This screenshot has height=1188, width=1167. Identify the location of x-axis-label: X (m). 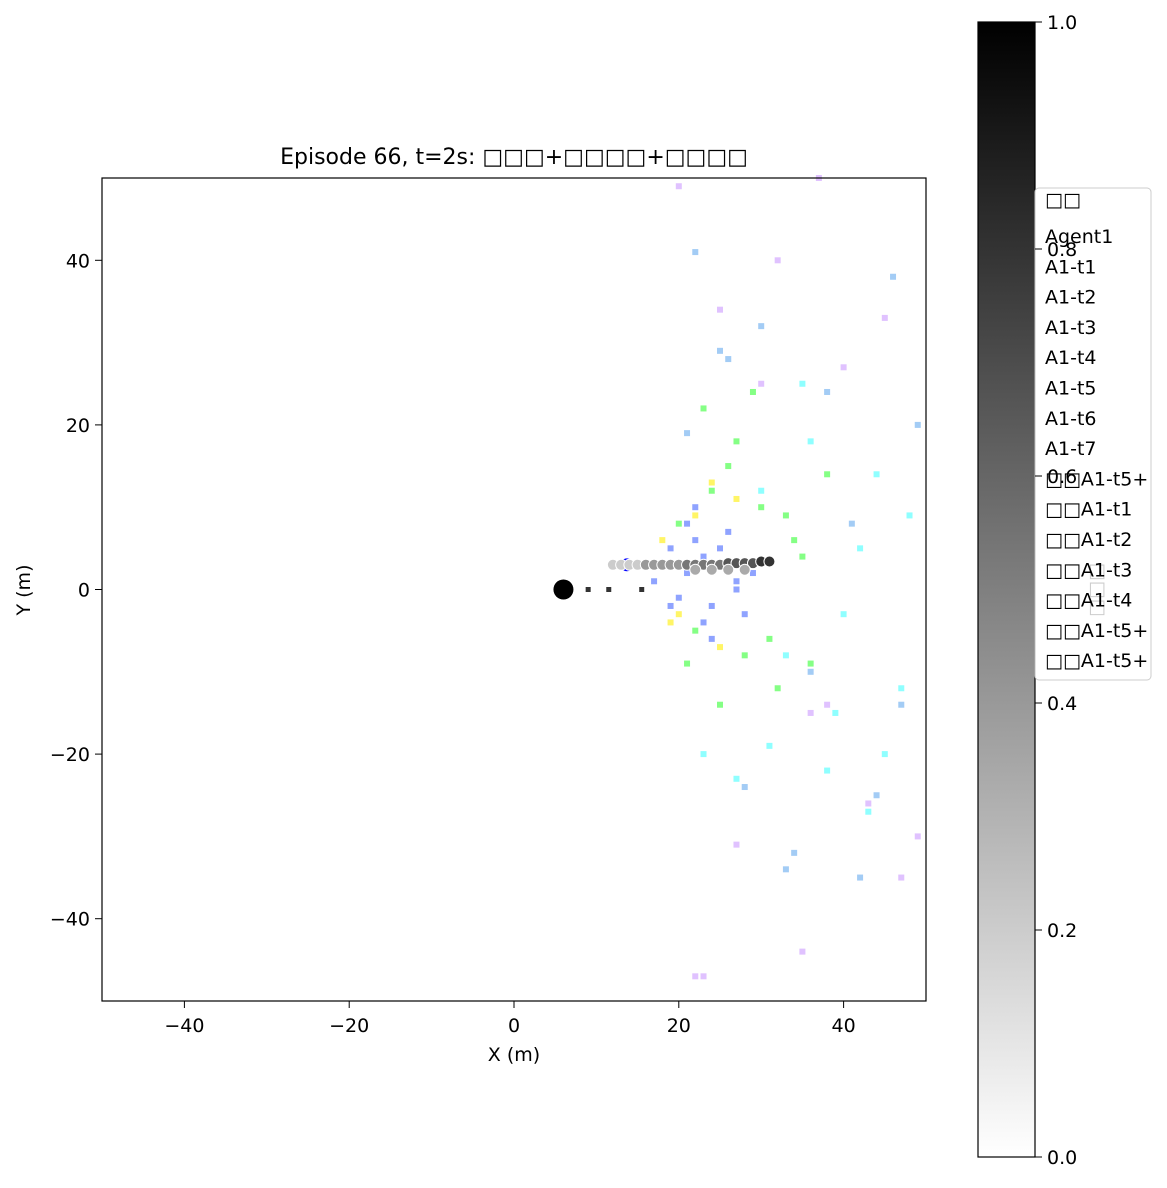
(514, 1055).